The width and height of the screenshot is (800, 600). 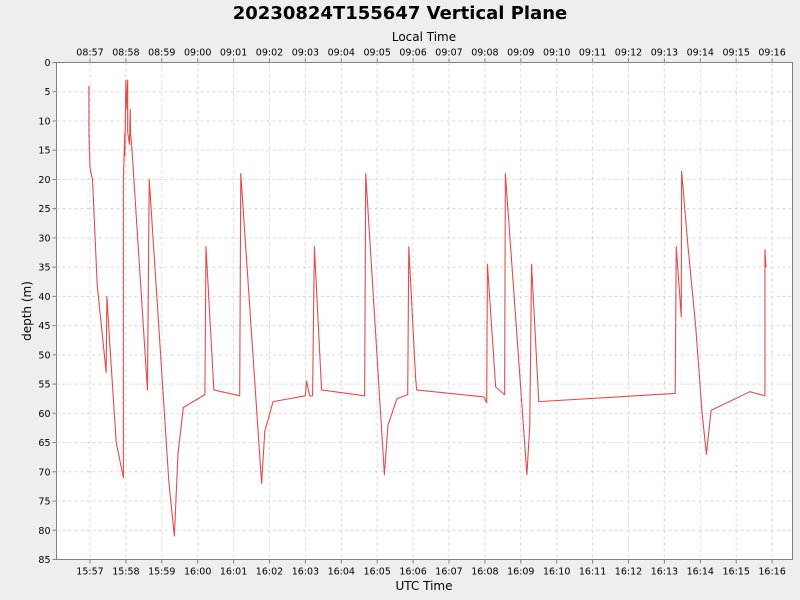 I want to click on y-tick-label: 20, so click(x=44, y=180).